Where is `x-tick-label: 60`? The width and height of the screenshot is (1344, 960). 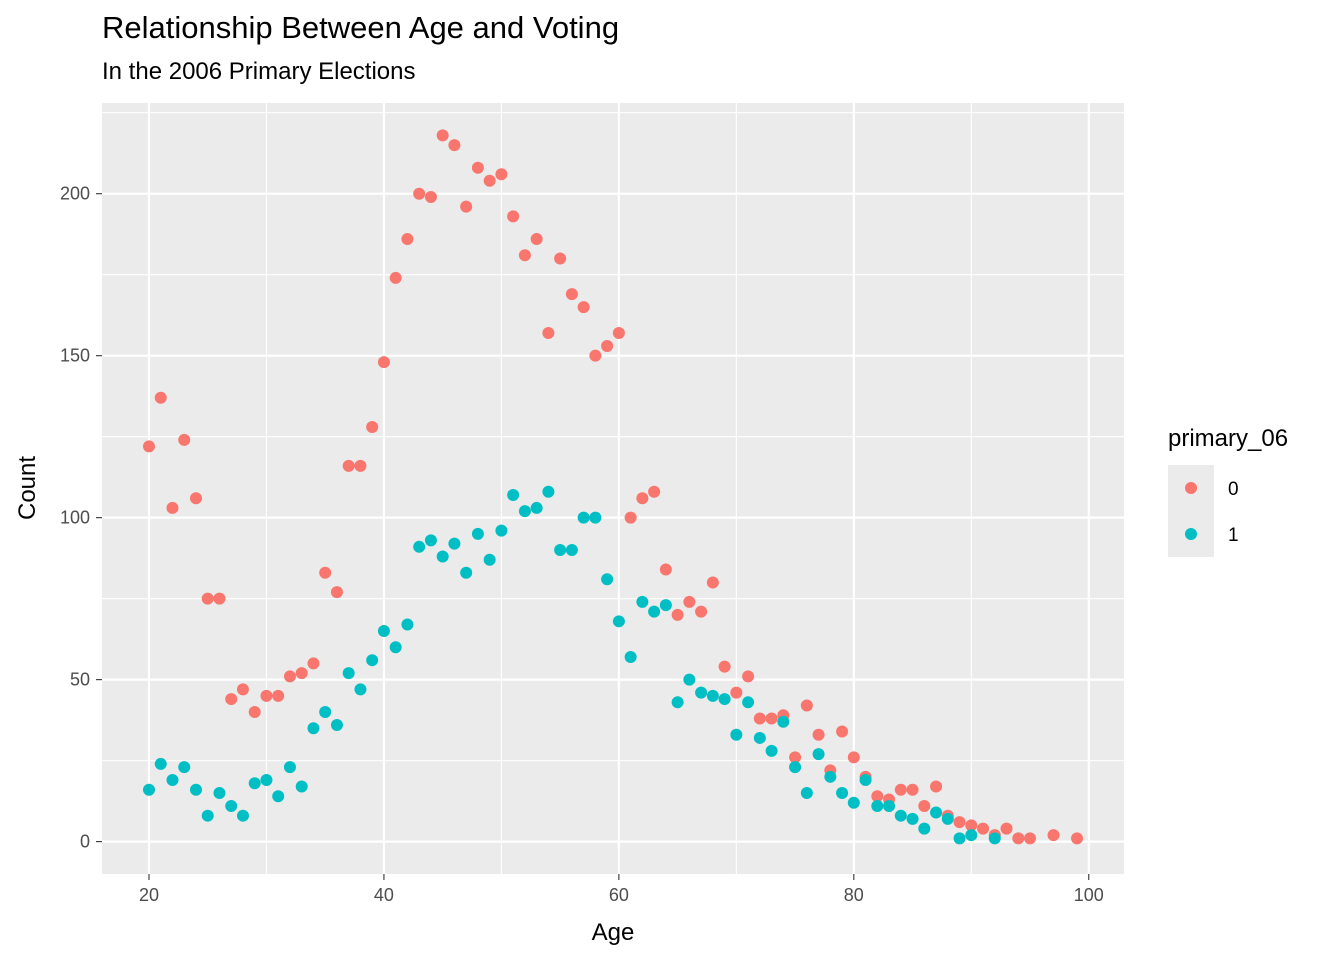
x-tick-label: 60 is located at coordinates (619, 895).